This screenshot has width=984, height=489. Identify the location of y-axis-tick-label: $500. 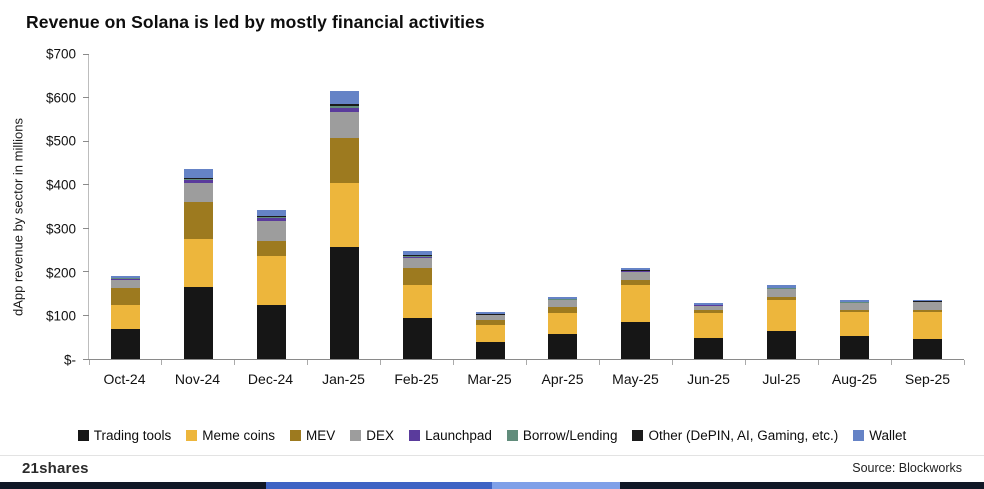
(60, 141).